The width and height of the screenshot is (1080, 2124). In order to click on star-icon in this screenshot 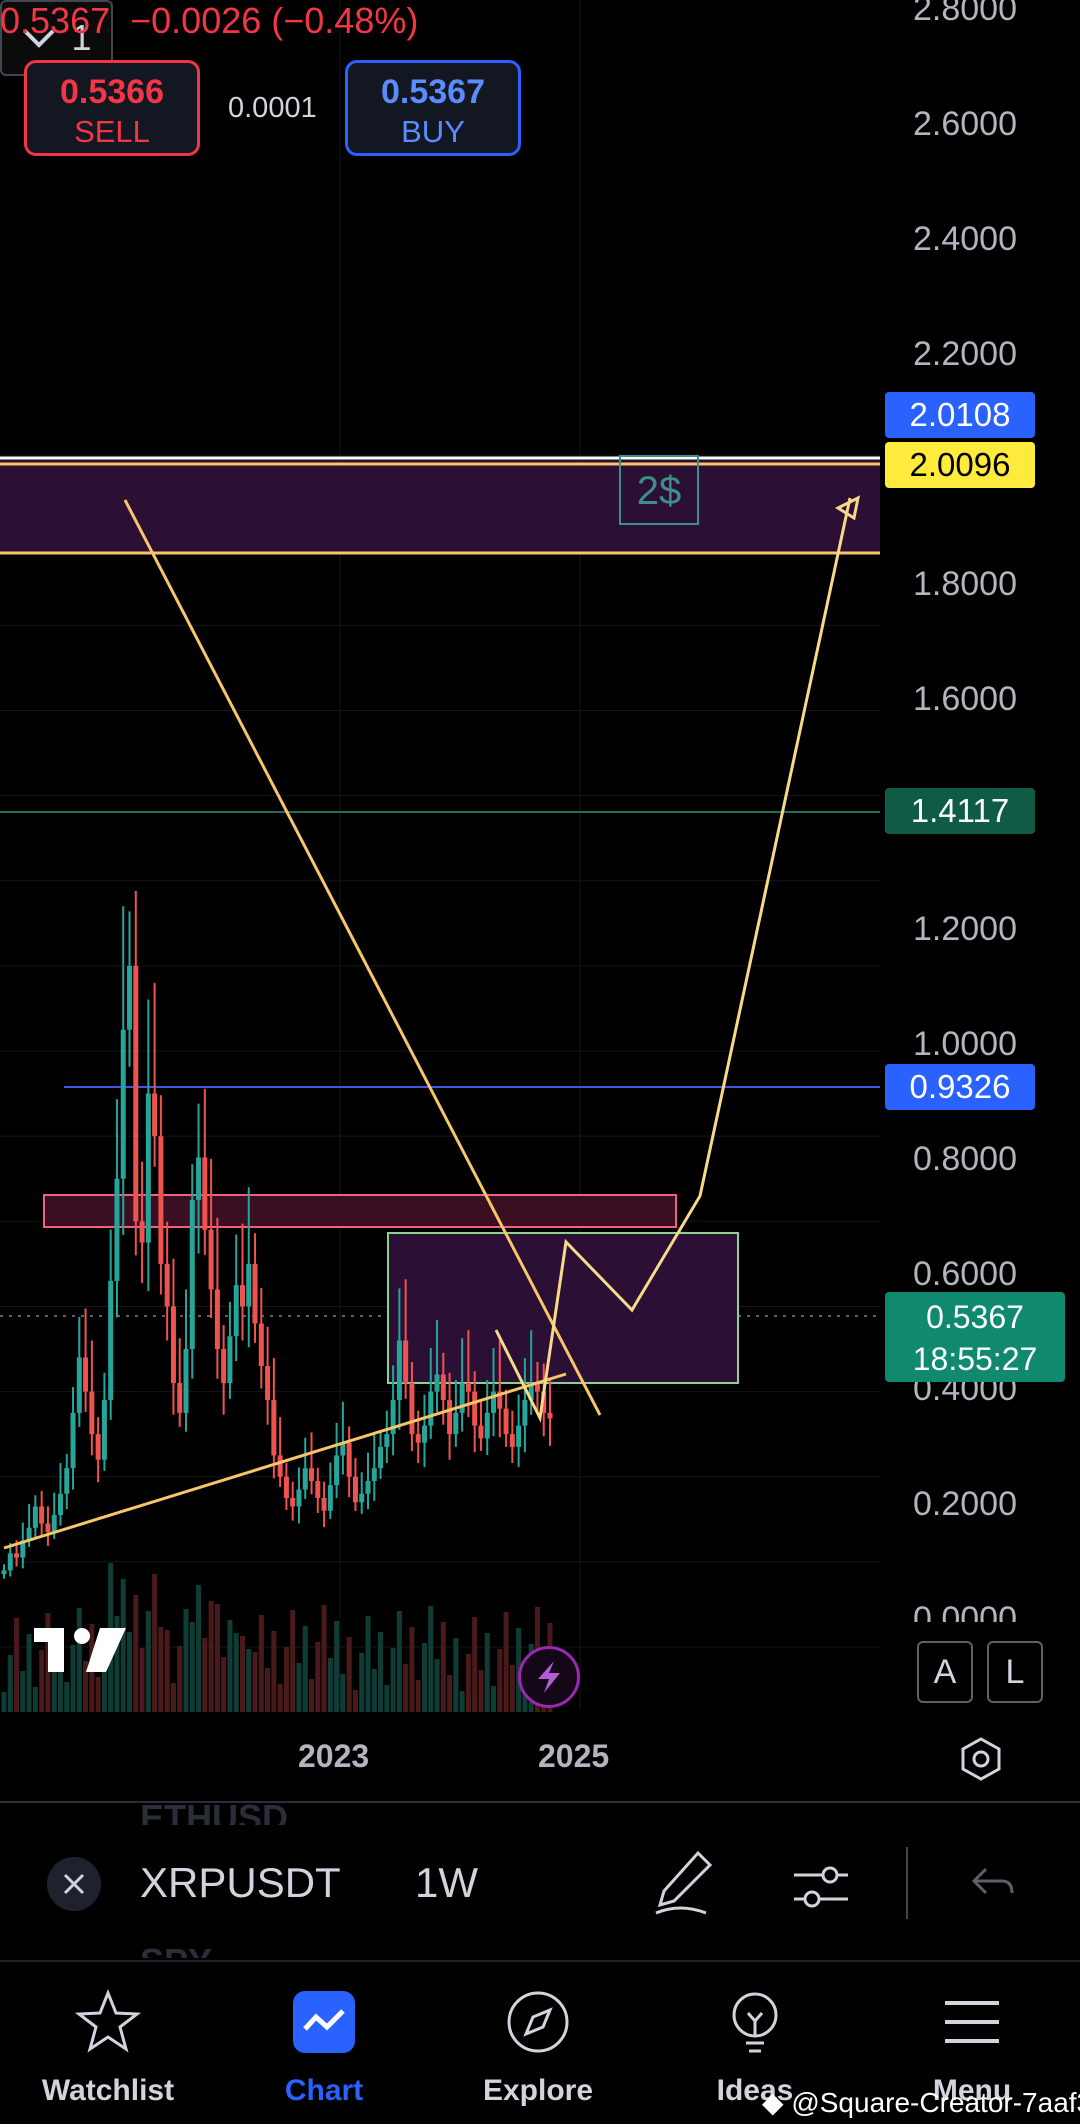, I will do `click(108, 2021)`.